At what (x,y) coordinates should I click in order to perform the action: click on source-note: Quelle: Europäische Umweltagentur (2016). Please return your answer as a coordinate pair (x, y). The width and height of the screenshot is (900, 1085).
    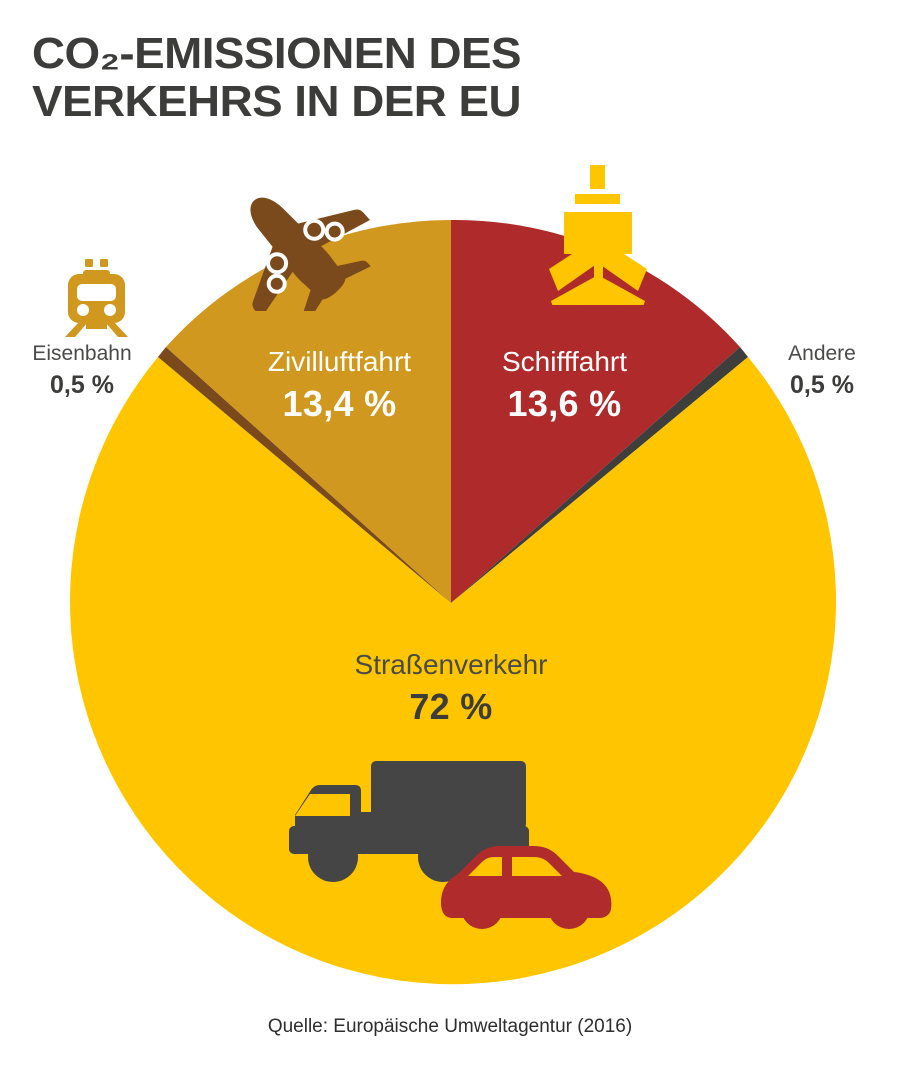
    Looking at the image, I should click on (450, 1026).